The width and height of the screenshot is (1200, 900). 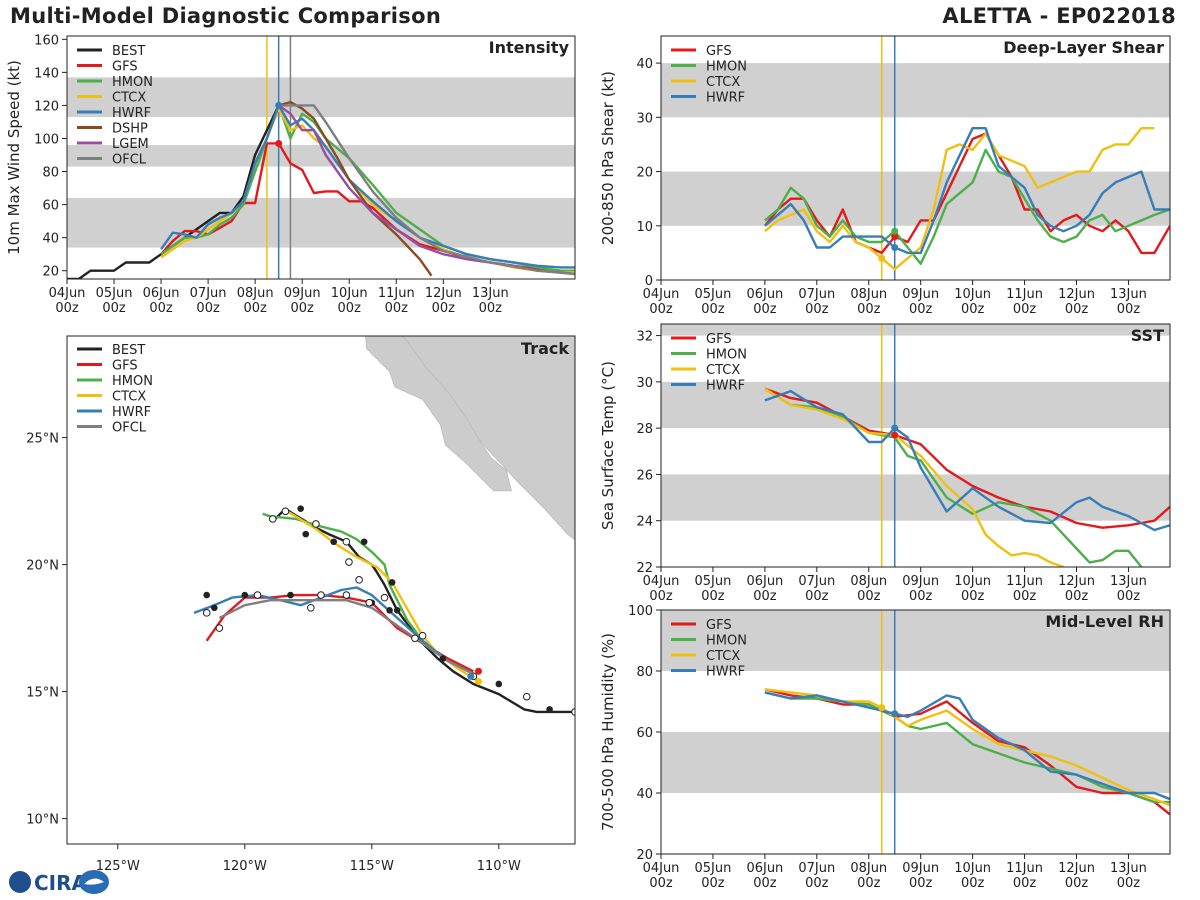 I want to click on intensity-legend-label: DSHP, so click(x=130, y=129).